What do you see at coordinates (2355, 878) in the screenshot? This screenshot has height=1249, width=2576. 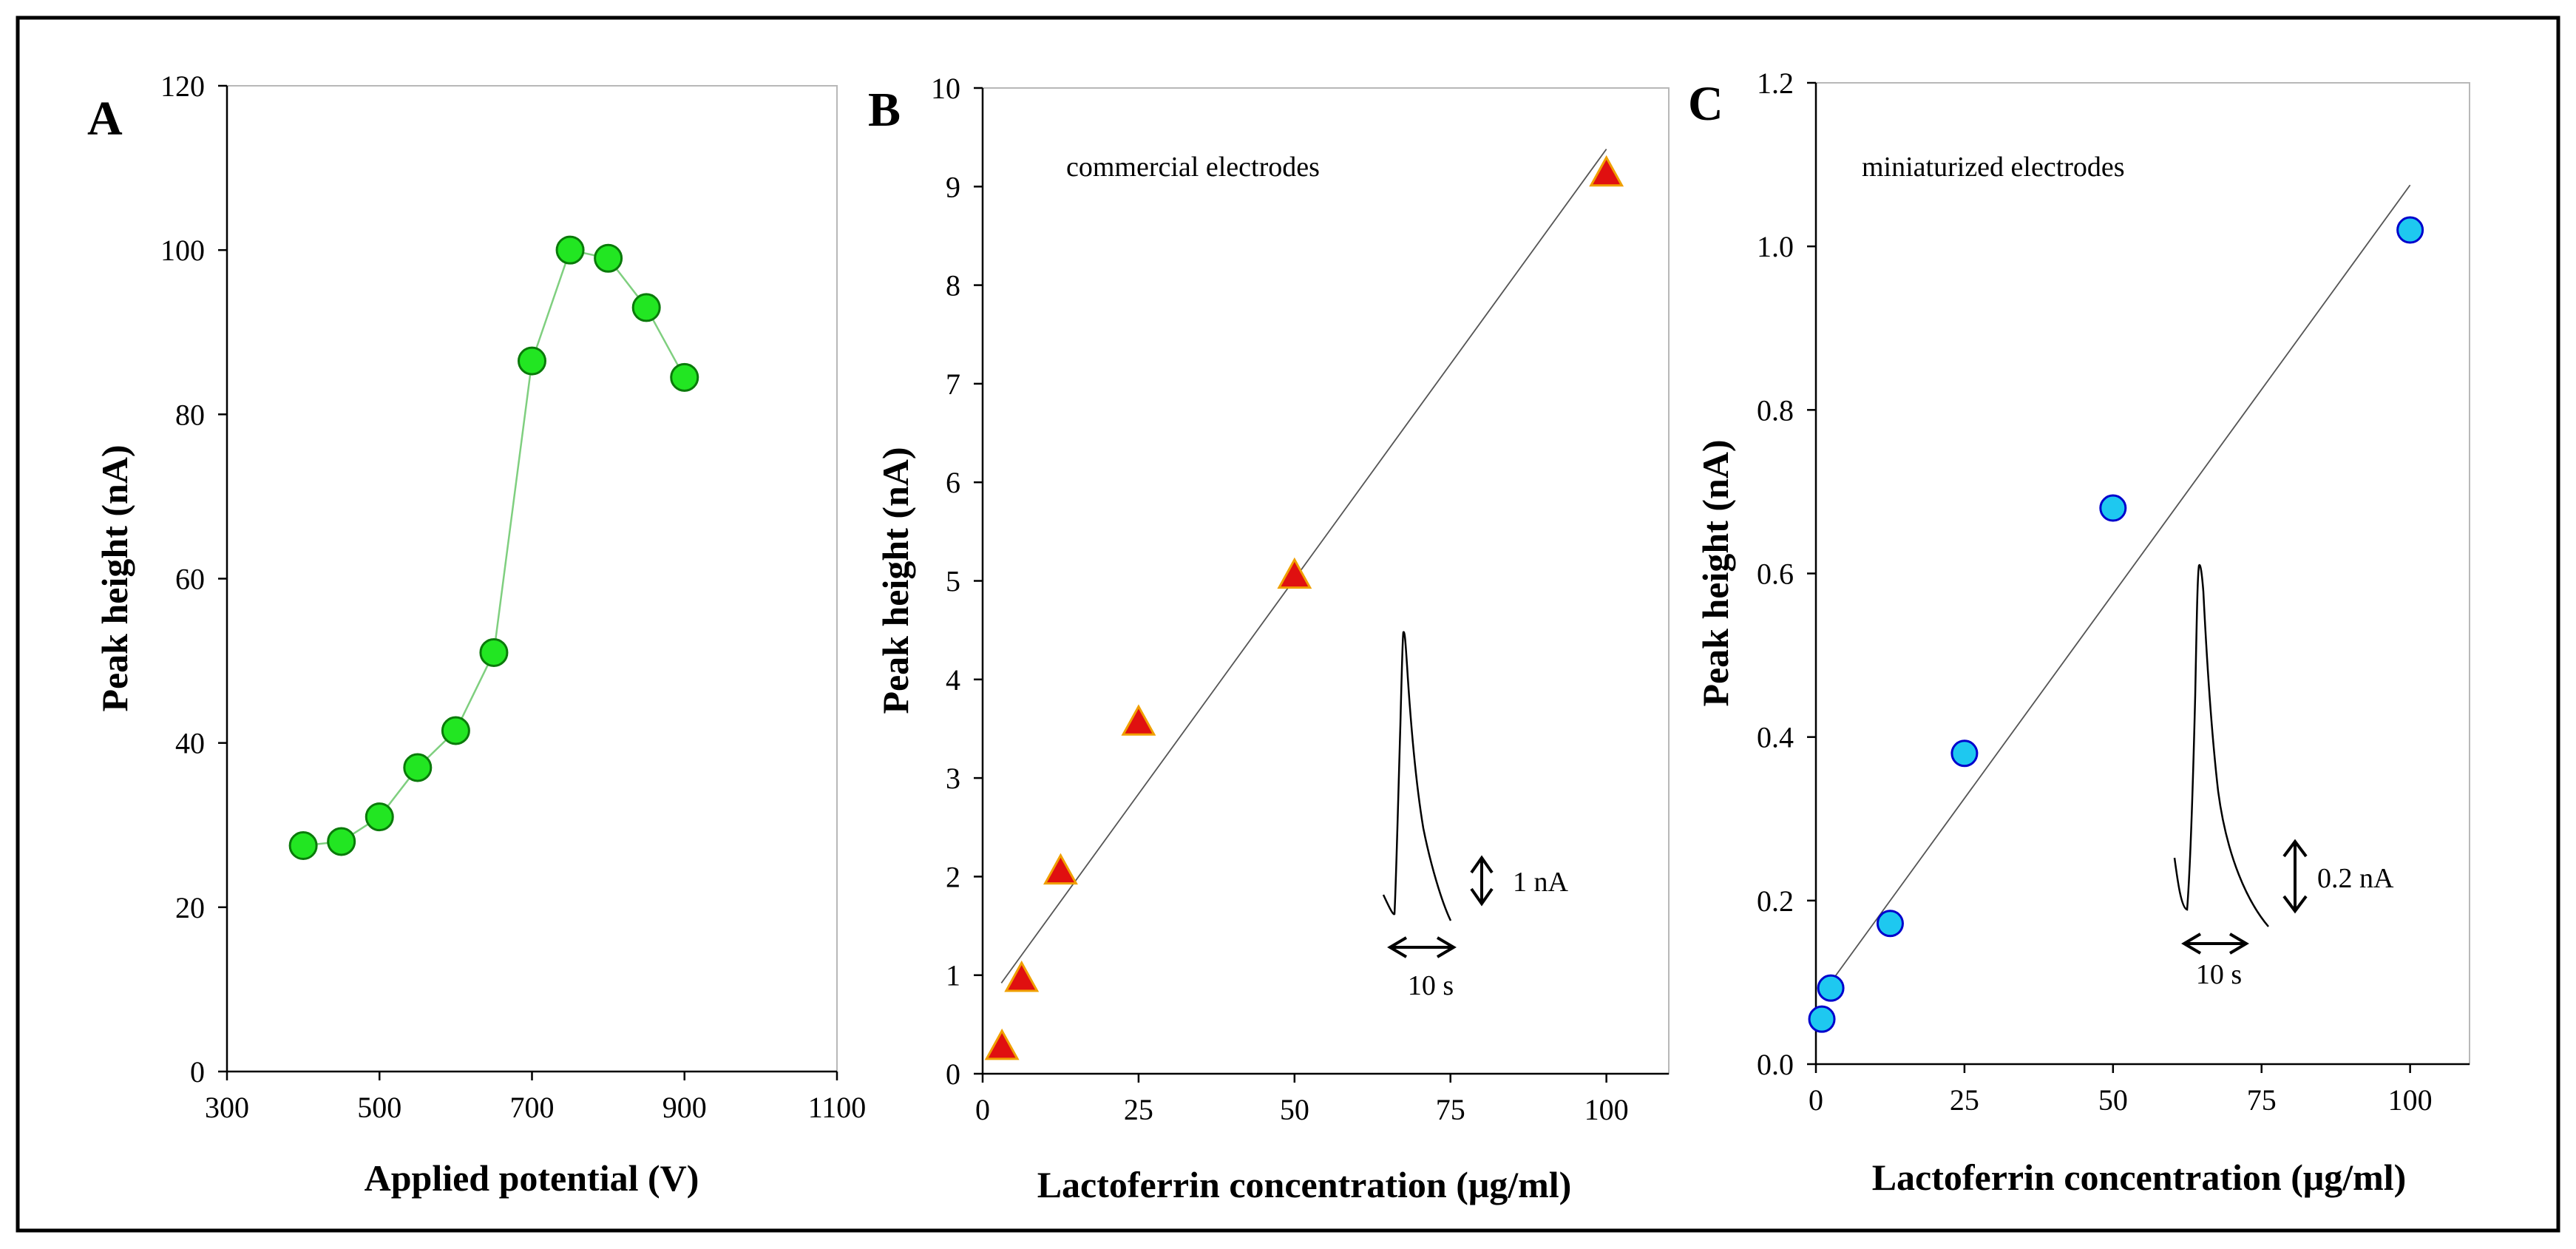 I see `panel-c-current-scale-label: 0.2 nA` at bounding box center [2355, 878].